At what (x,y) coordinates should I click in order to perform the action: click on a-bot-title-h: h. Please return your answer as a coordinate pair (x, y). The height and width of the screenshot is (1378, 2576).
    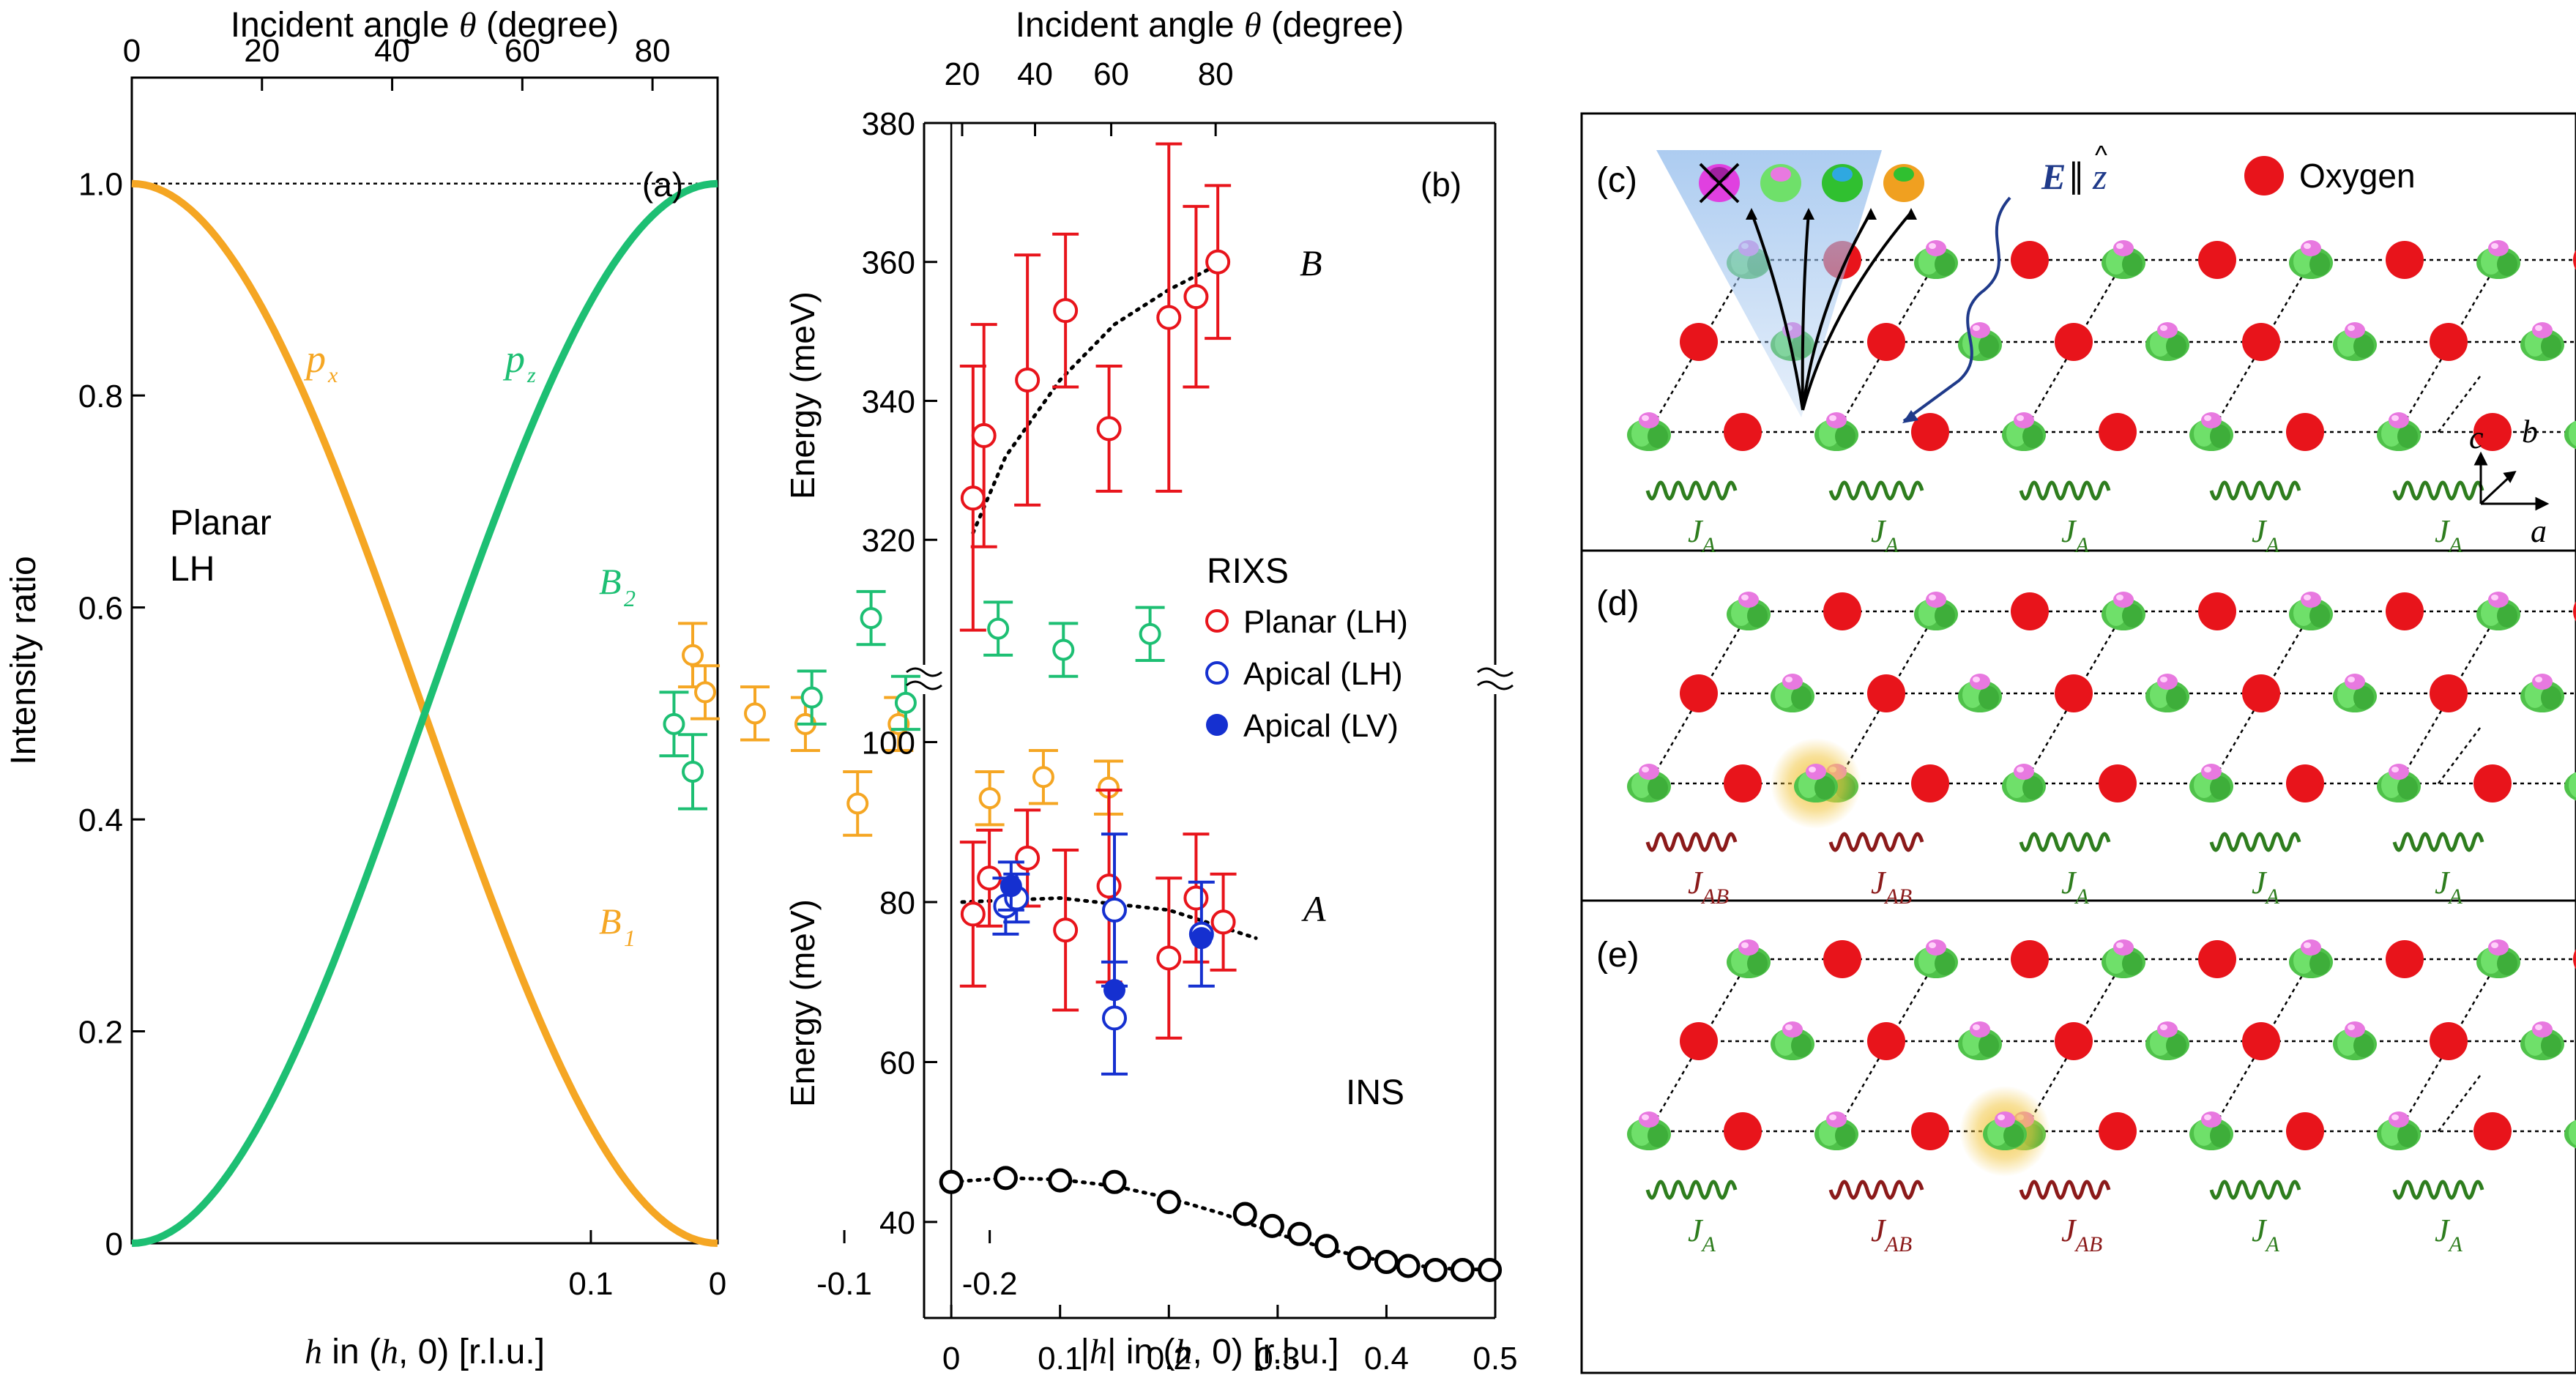
    Looking at the image, I should click on (313, 1352).